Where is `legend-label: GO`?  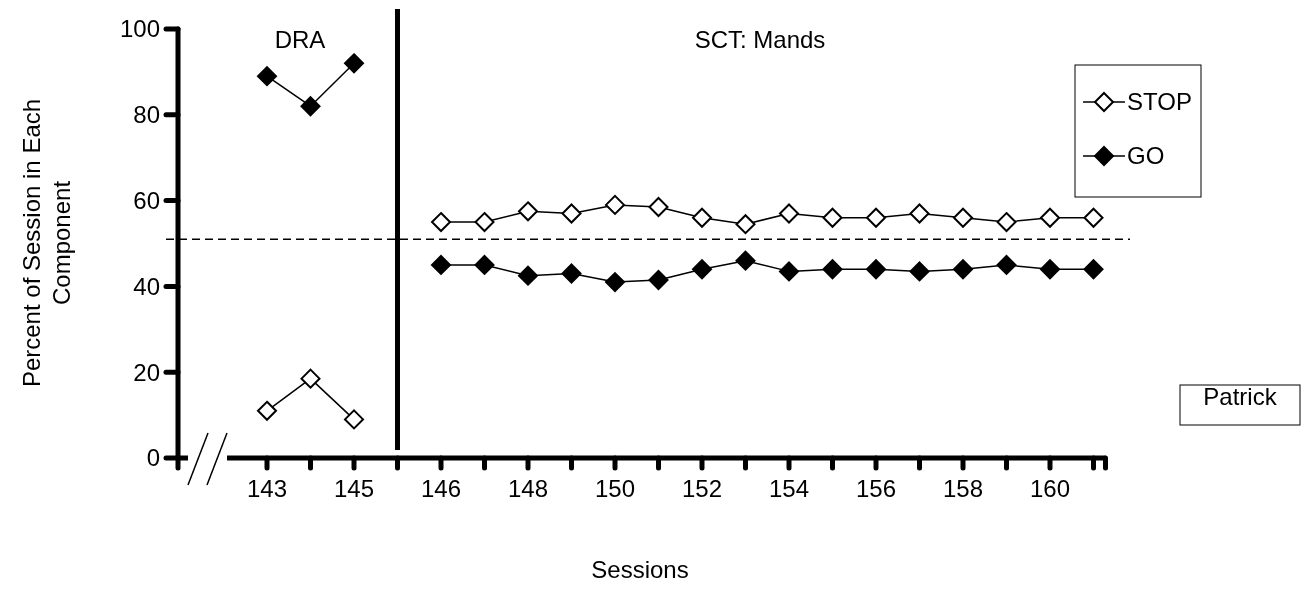 legend-label: GO is located at coordinates (1146, 156).